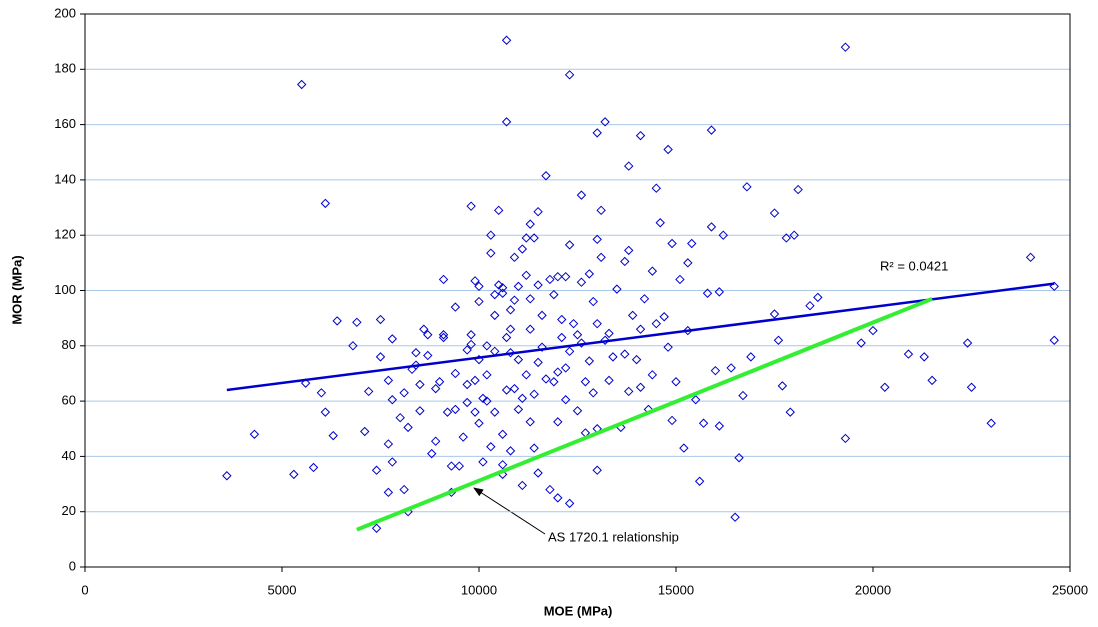 Image resolution: width=1098 pixels, height=627 pixels. Describe the element at coordinates (479, 589) in the screenshot. I see `x-tick-label: 10000` at that location.